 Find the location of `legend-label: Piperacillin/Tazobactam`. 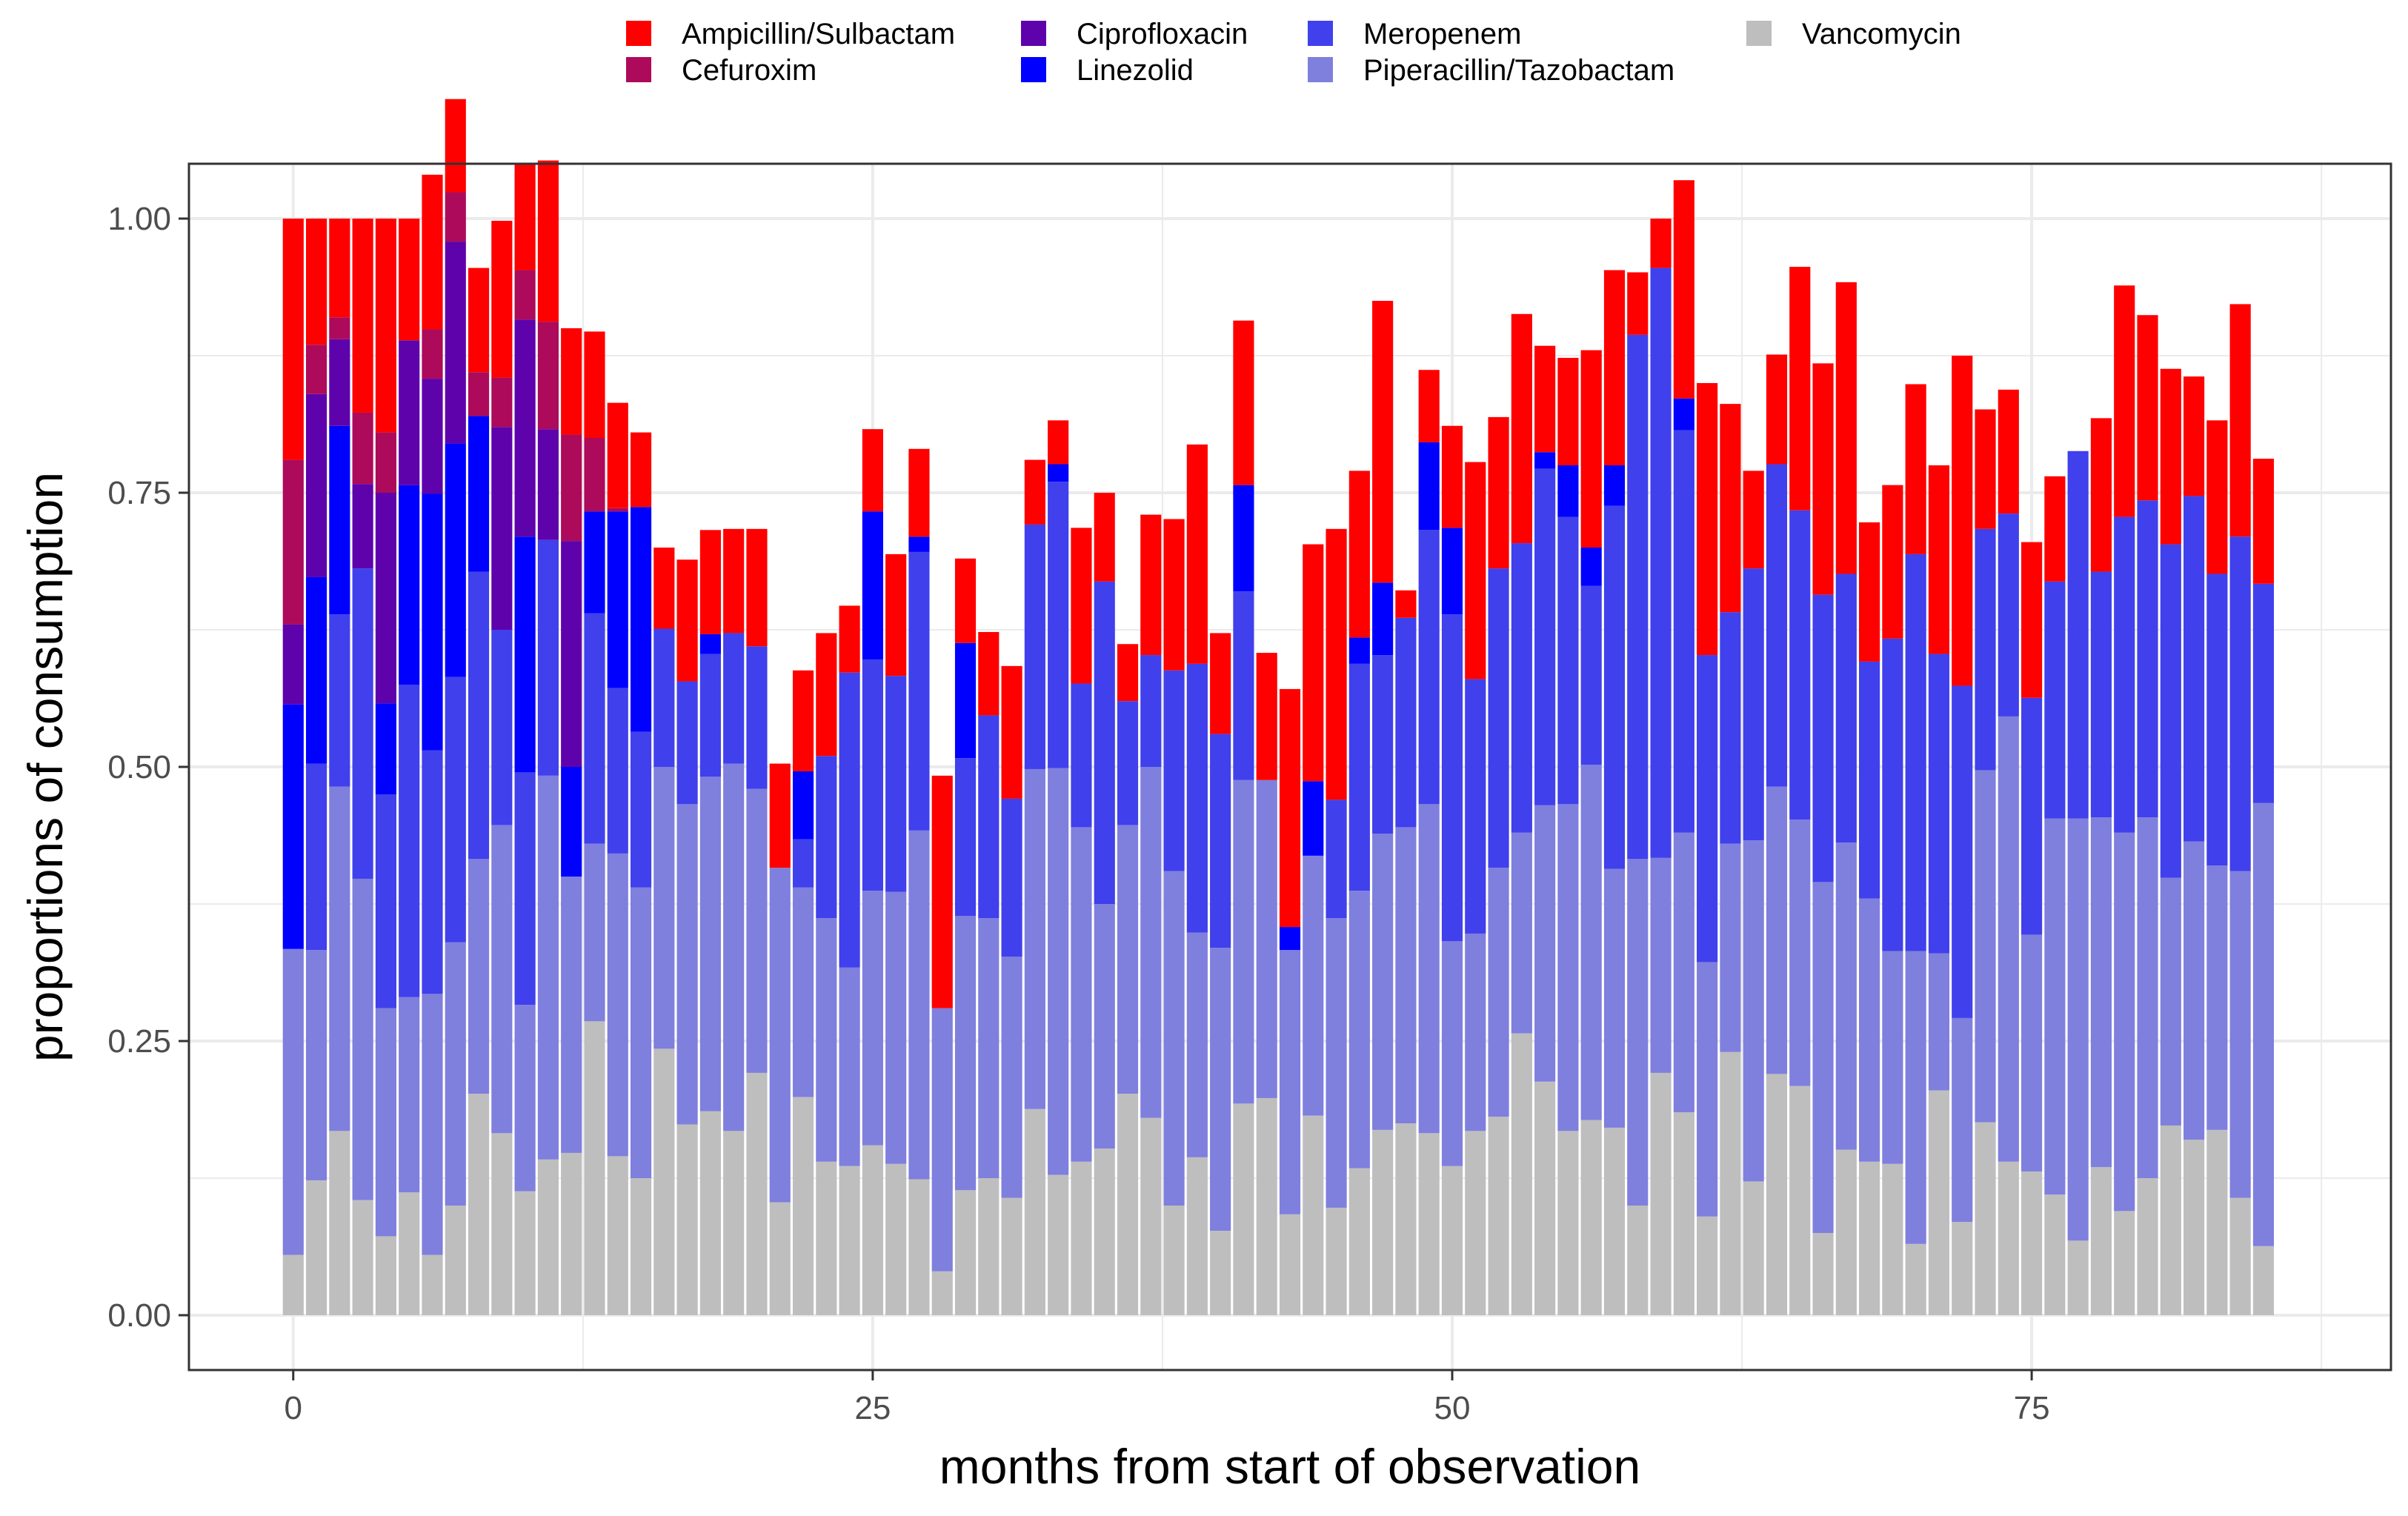

legend-label: Piperacillin/Tazobactam is located at coordinates (1518, 70).